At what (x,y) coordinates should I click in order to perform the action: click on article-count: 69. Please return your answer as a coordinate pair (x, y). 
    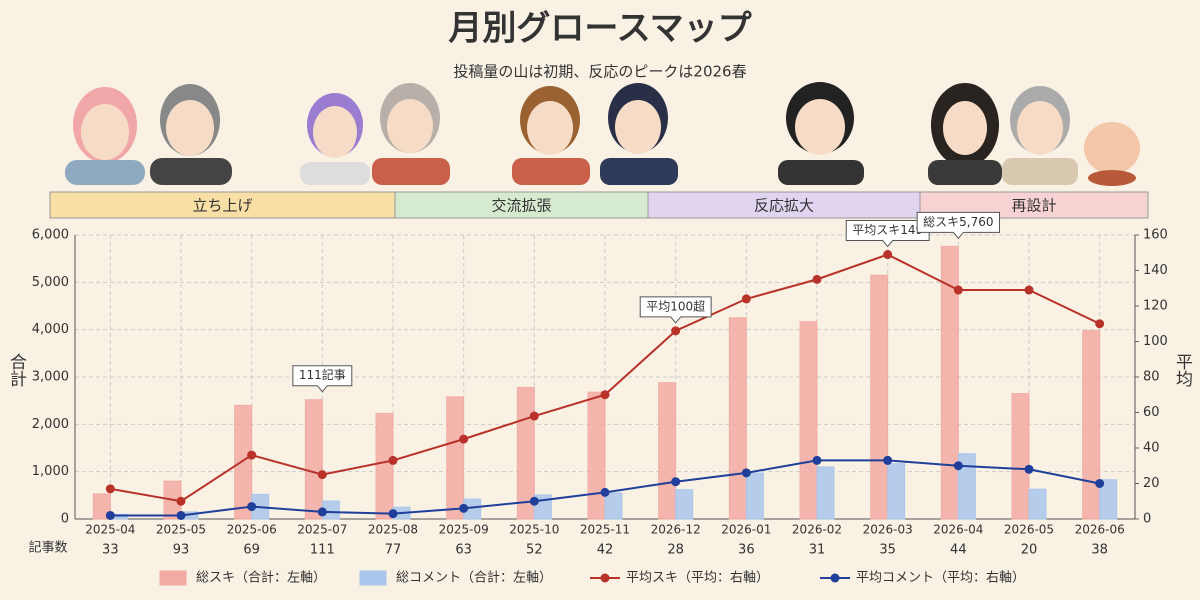
    Looking at the image, I should click on (251, 550).